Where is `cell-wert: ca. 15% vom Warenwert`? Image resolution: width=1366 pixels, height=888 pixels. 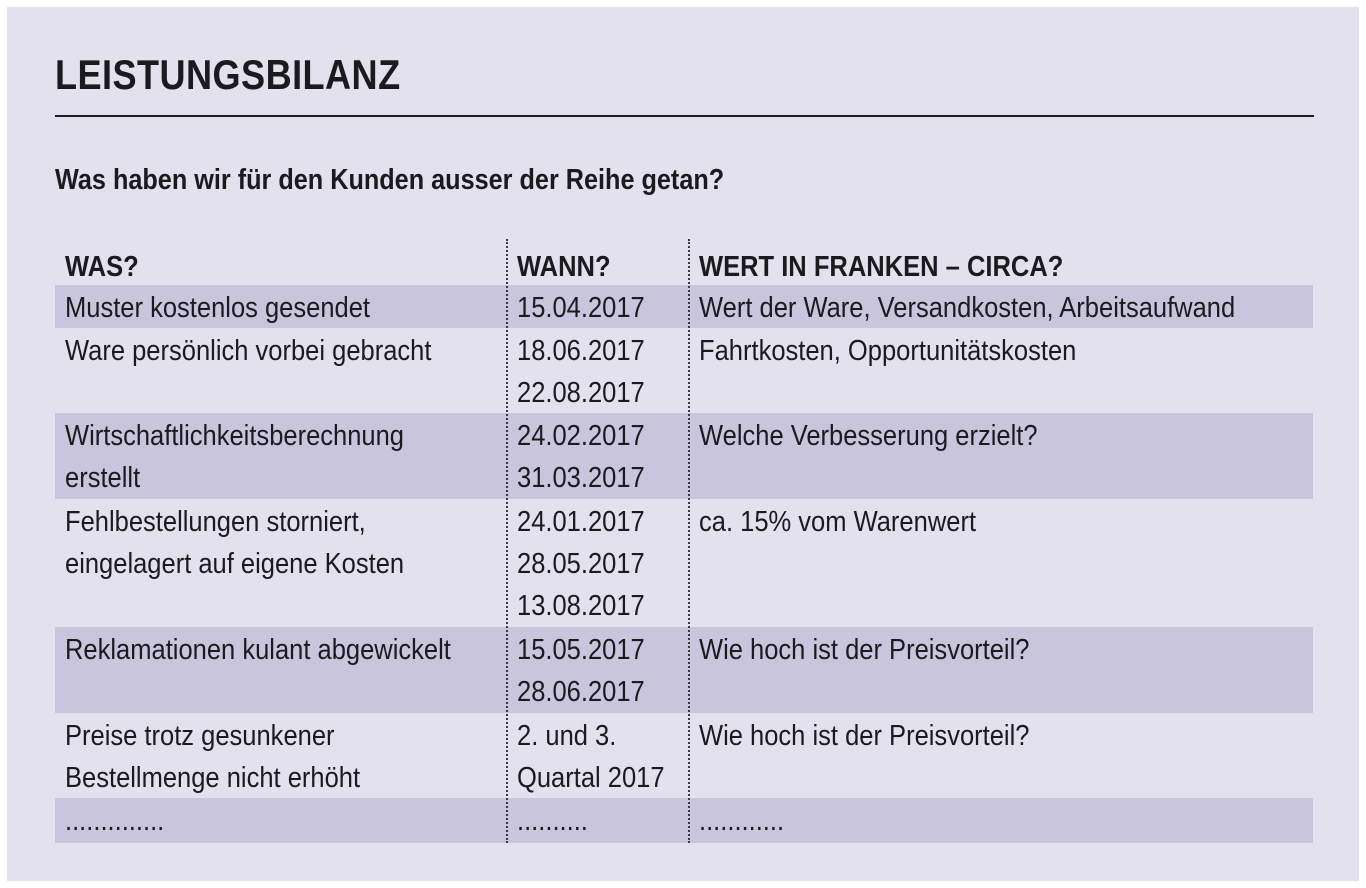 cell-wert: ca. 15% vom Warenwert is located at coordinates (838, 522).